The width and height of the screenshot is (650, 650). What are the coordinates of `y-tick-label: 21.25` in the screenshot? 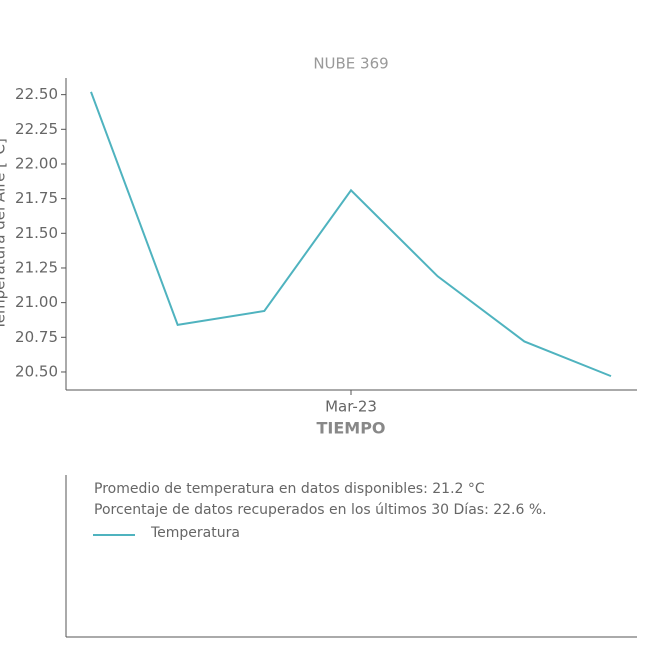 It's located at (36, 267).